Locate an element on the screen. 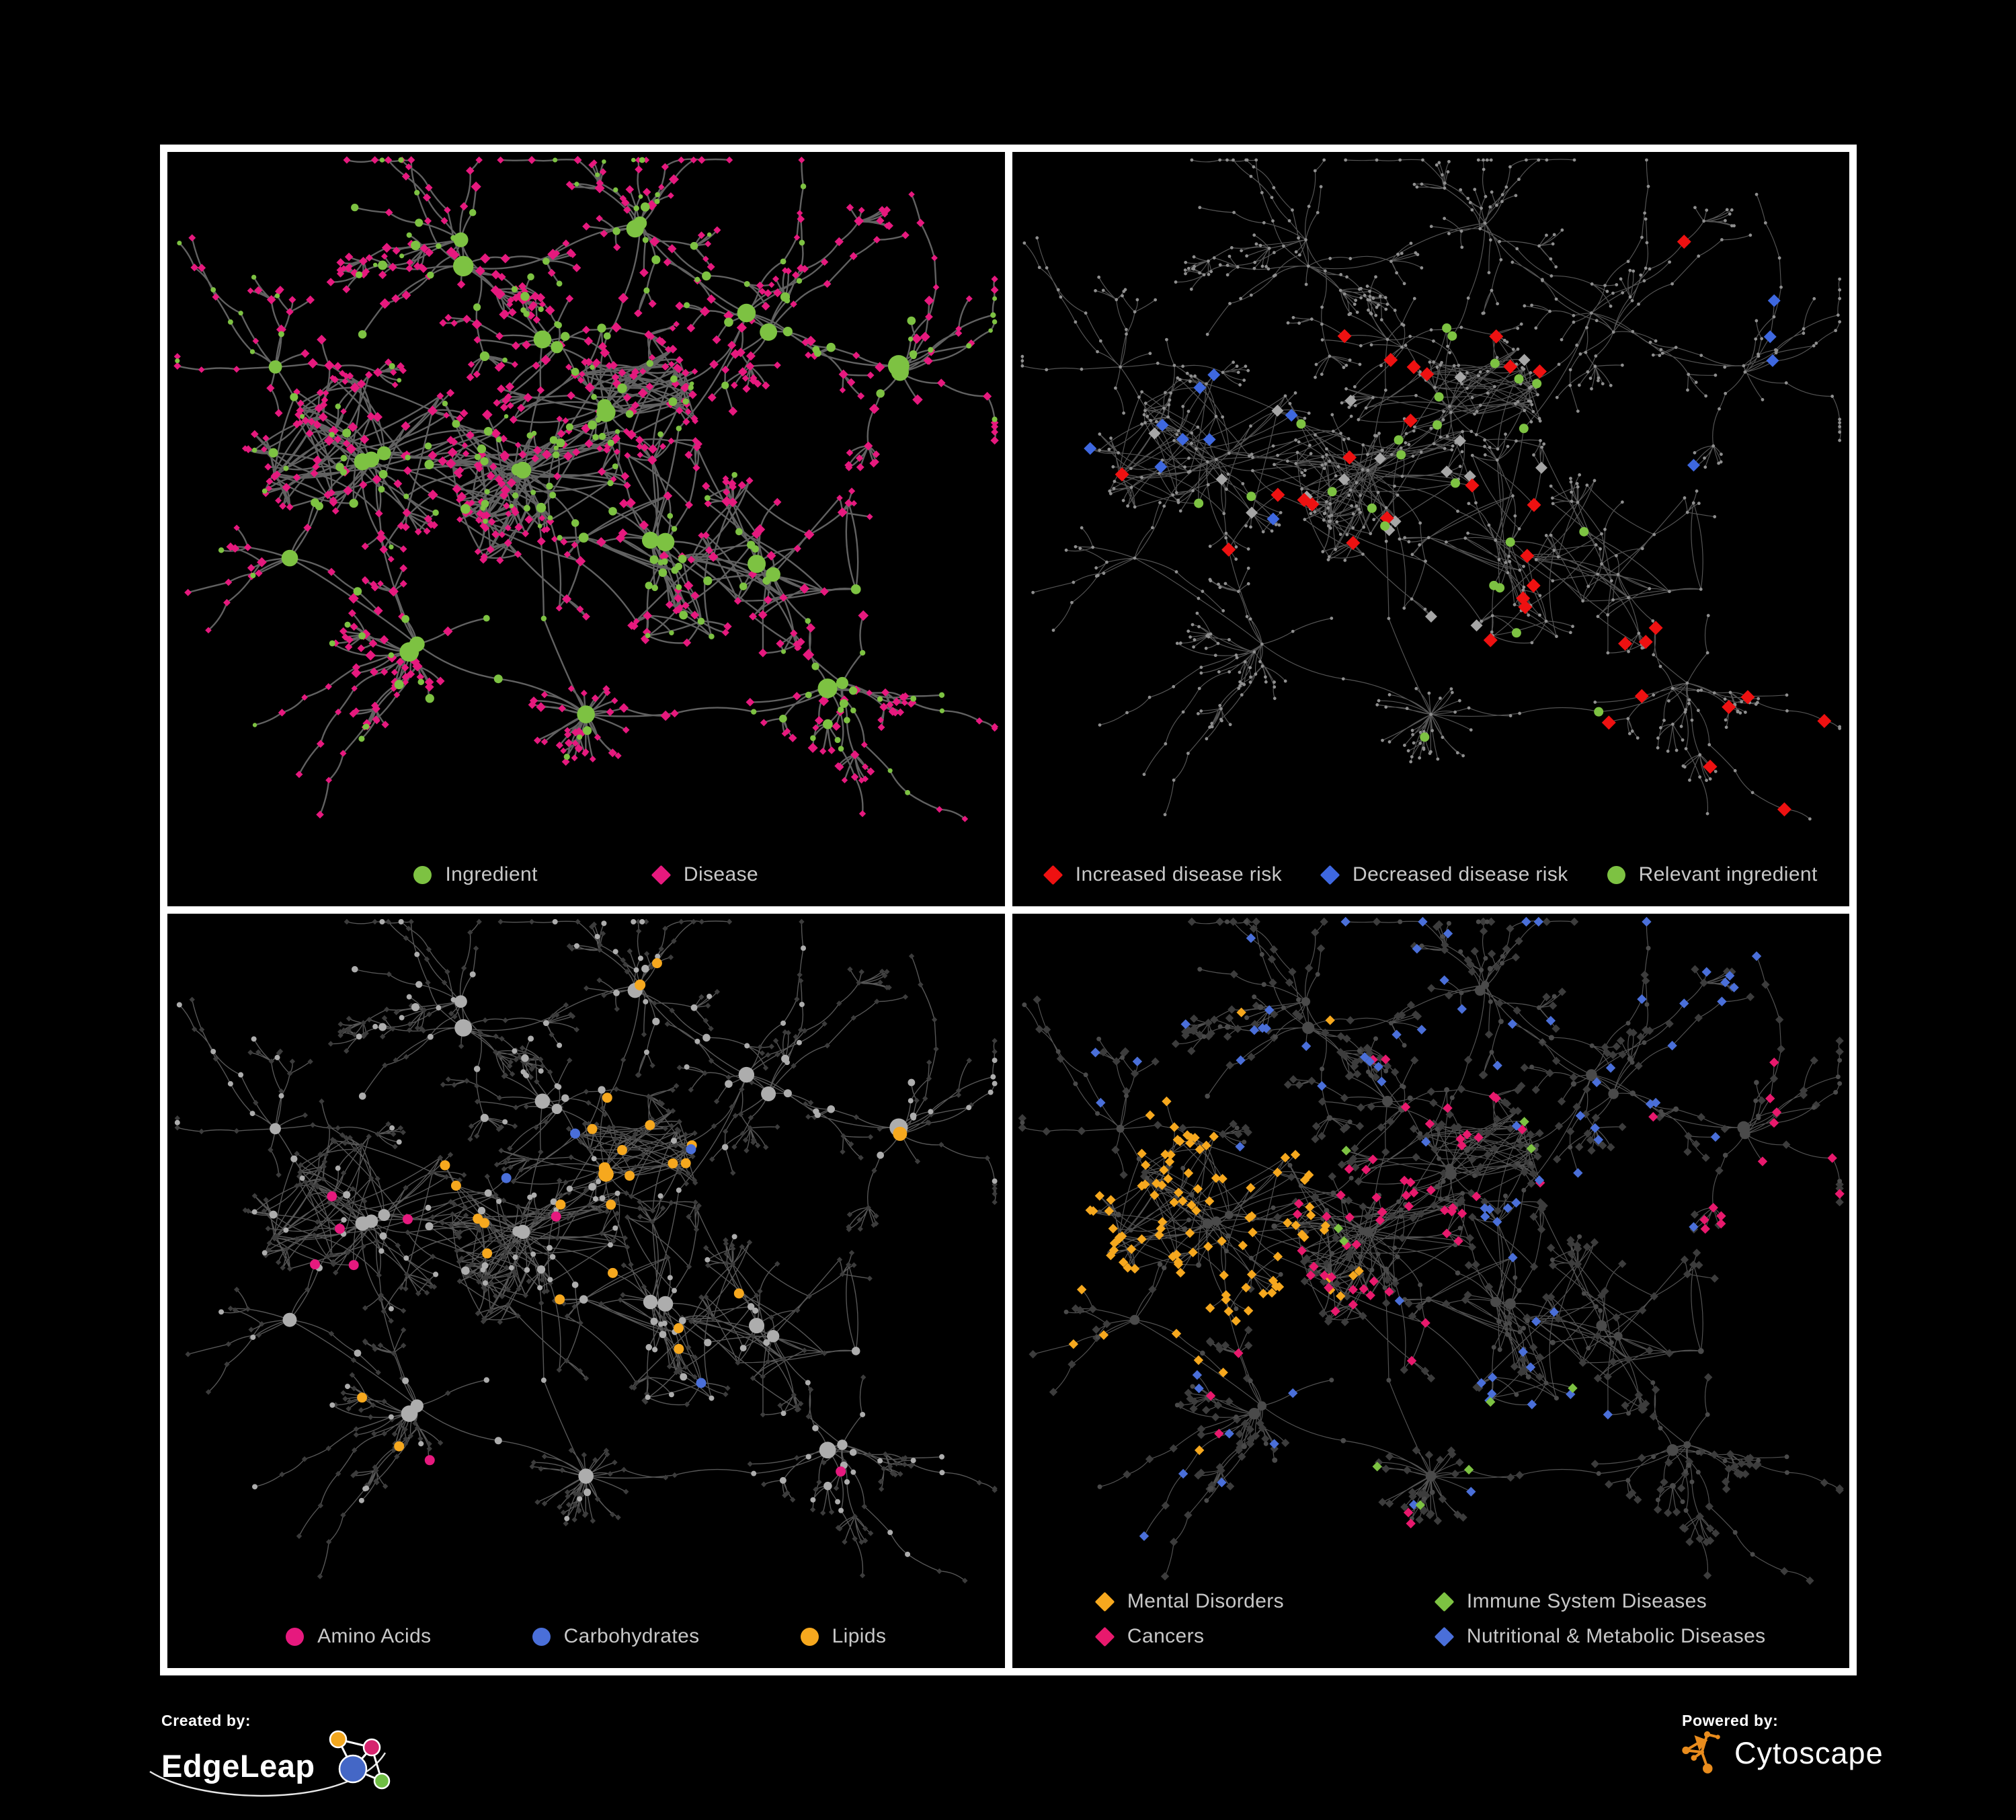 Image resolution: width=2016 pixels, height=1820 pixels. legend-item: Lipids is located at coordinates (843, 1636).